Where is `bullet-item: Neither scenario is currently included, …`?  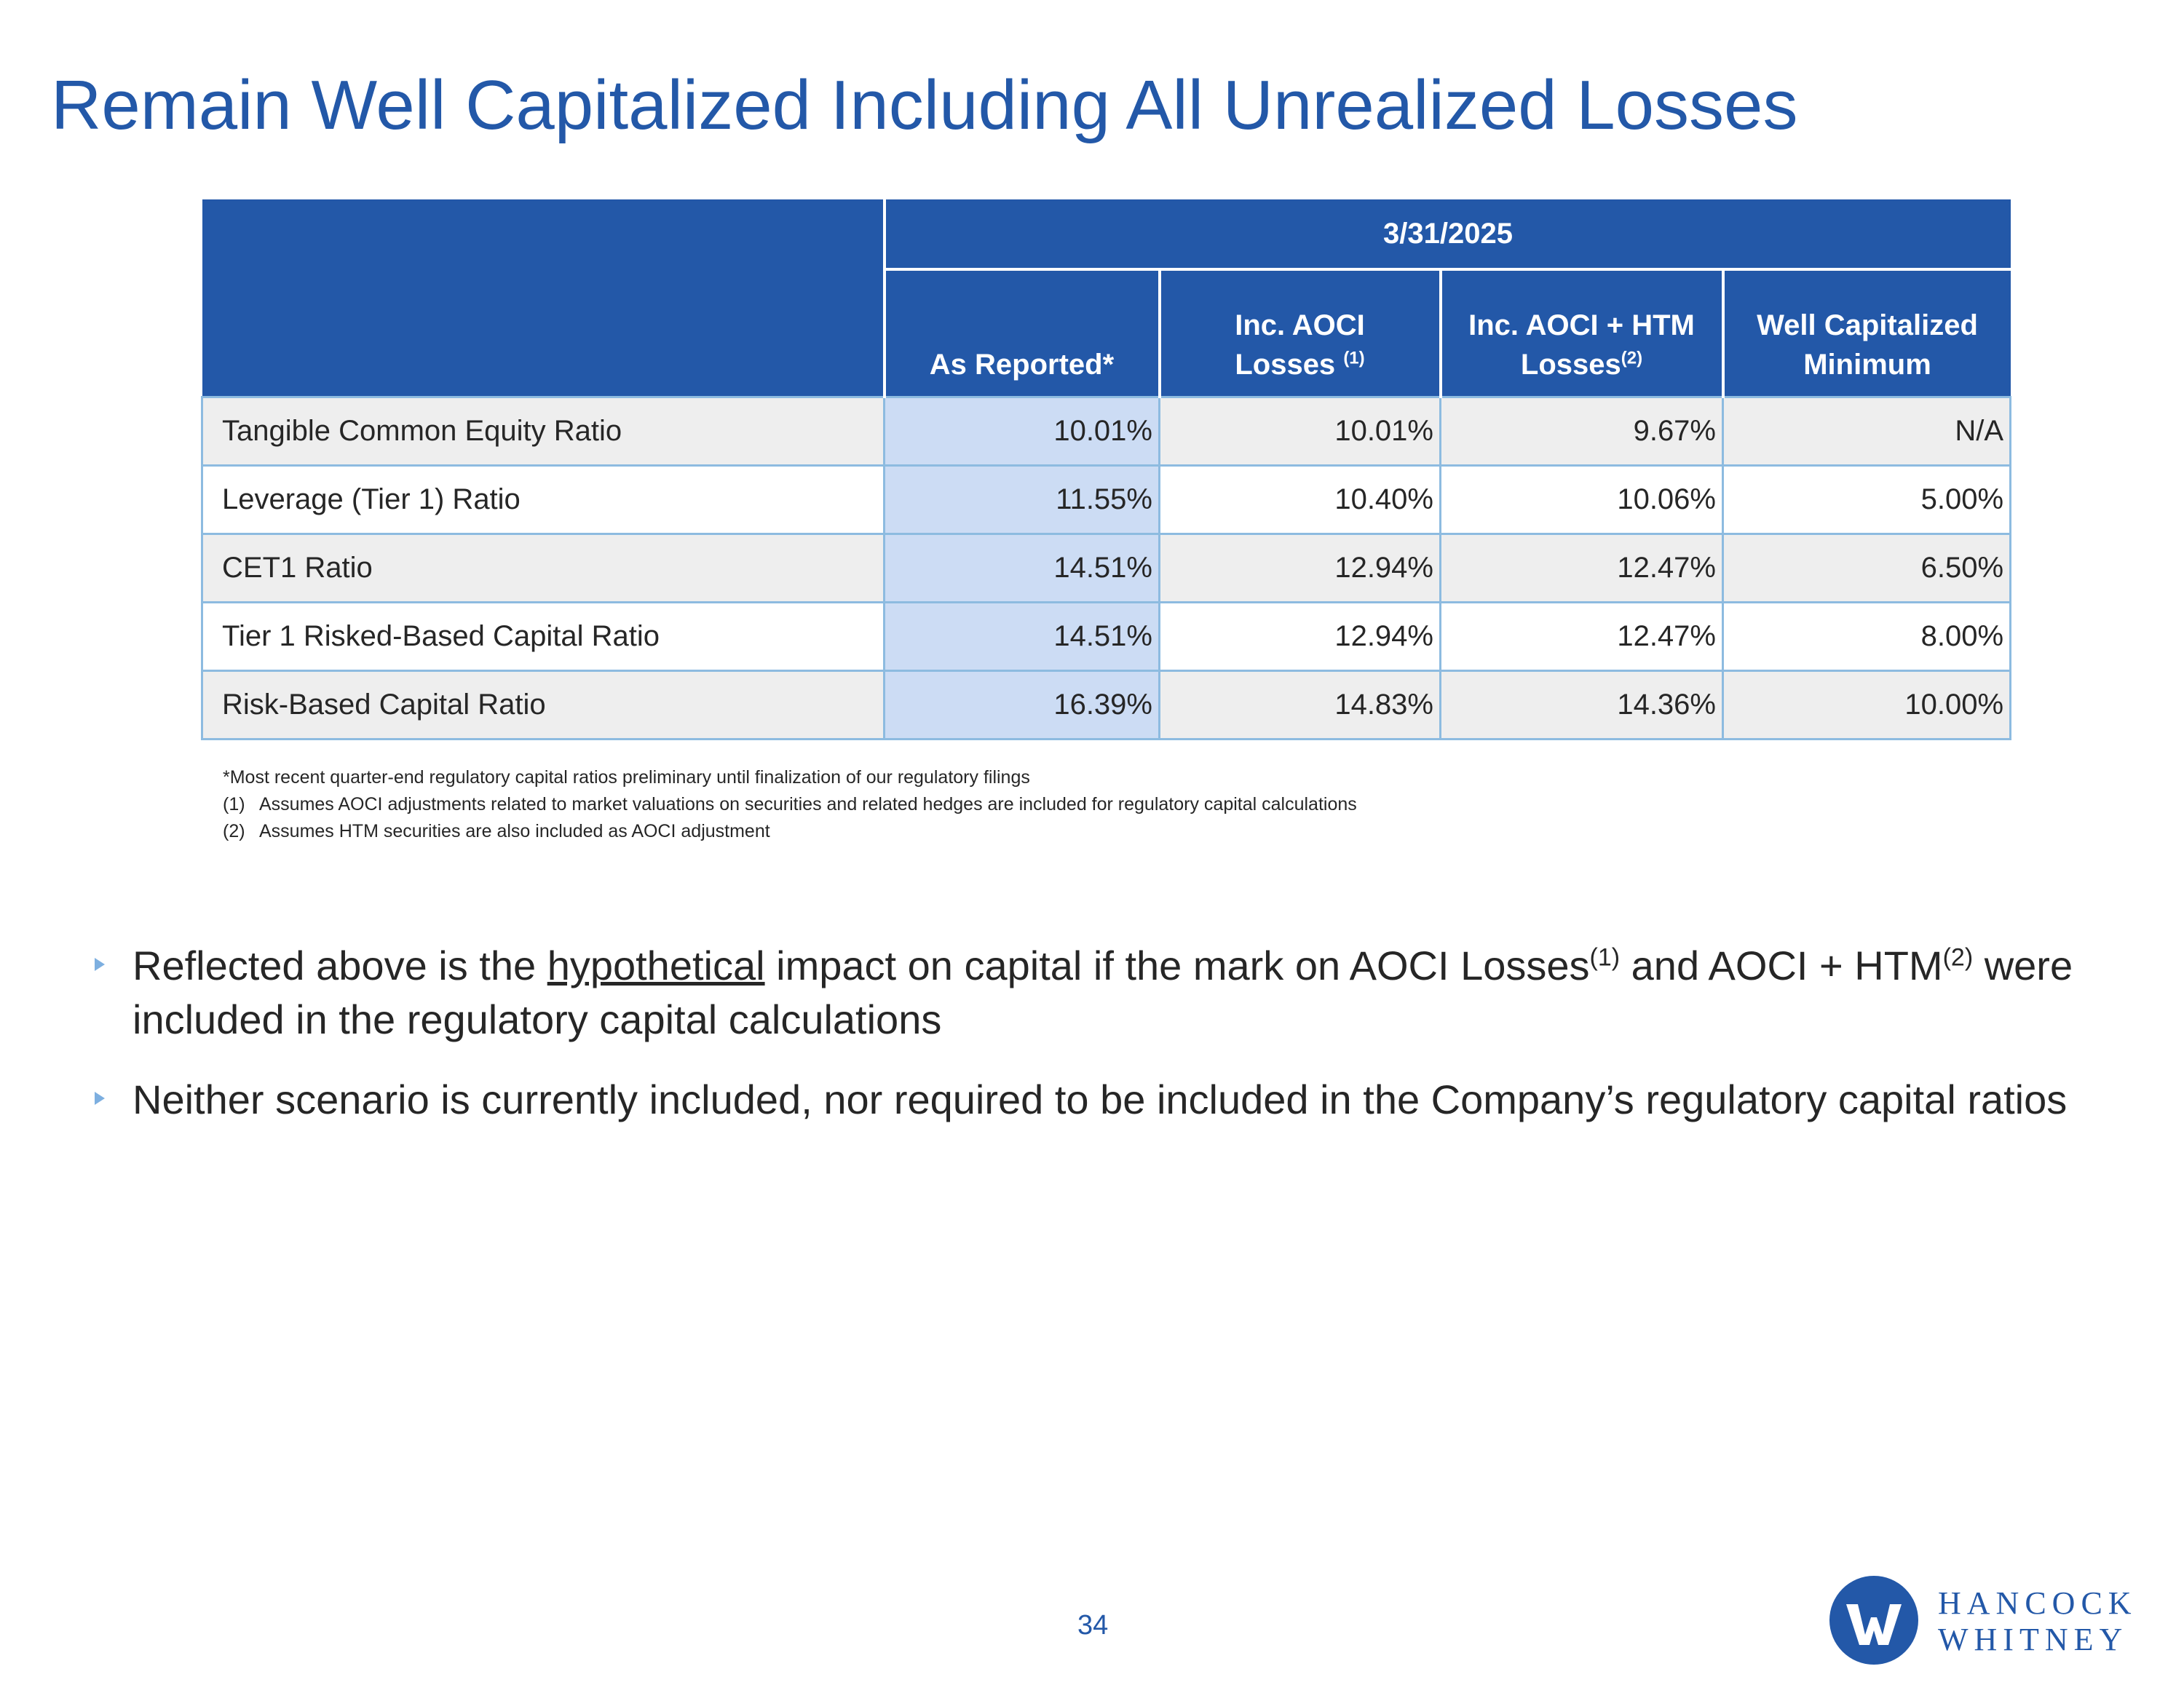
bullet-item: Neither scenario is currently included, … is located at coordinates (1085, 1100).